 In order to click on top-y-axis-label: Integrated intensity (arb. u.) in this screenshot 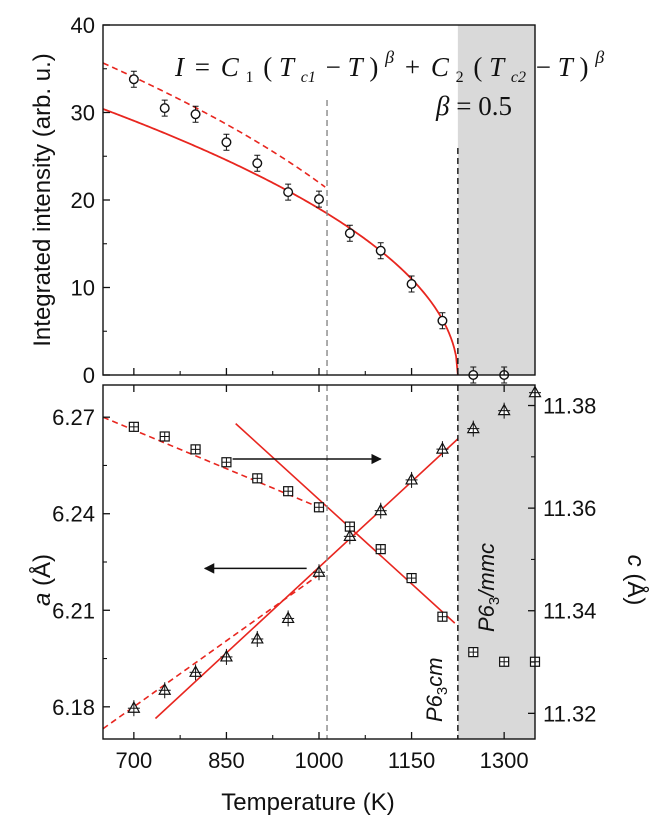, I will do `click(42, 199)`.